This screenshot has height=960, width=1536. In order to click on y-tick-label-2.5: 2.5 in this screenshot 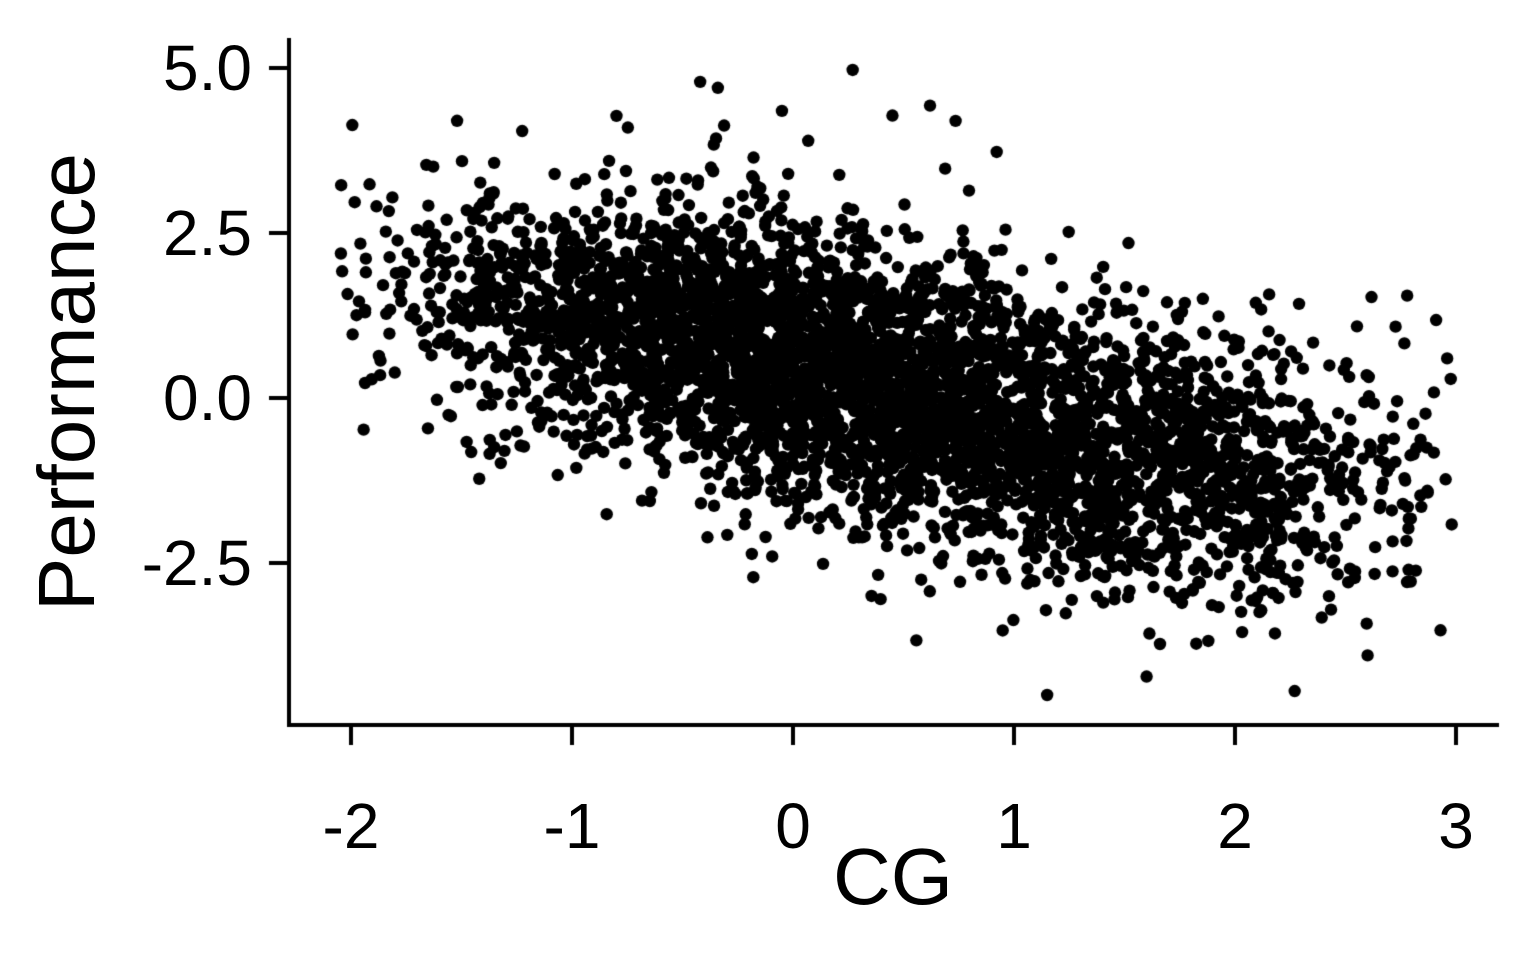, I will do `click(207, 233)`.